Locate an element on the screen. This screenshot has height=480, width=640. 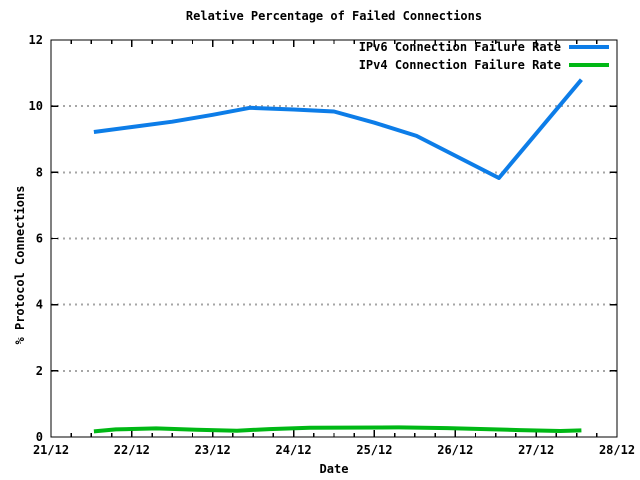
x-tick-label: 25/12 is located at coordinates (374, 450).